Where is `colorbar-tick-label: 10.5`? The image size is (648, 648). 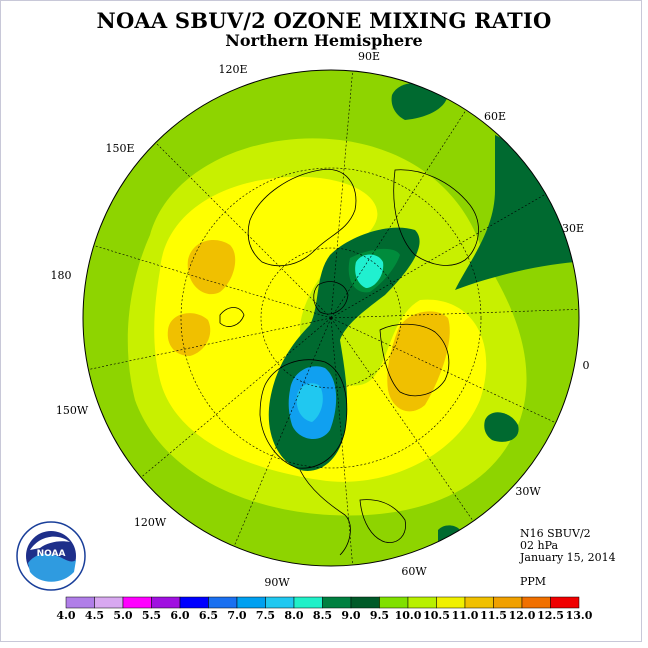
colorbar-tick-label: 10.5 is located at coordinates (436, 615).